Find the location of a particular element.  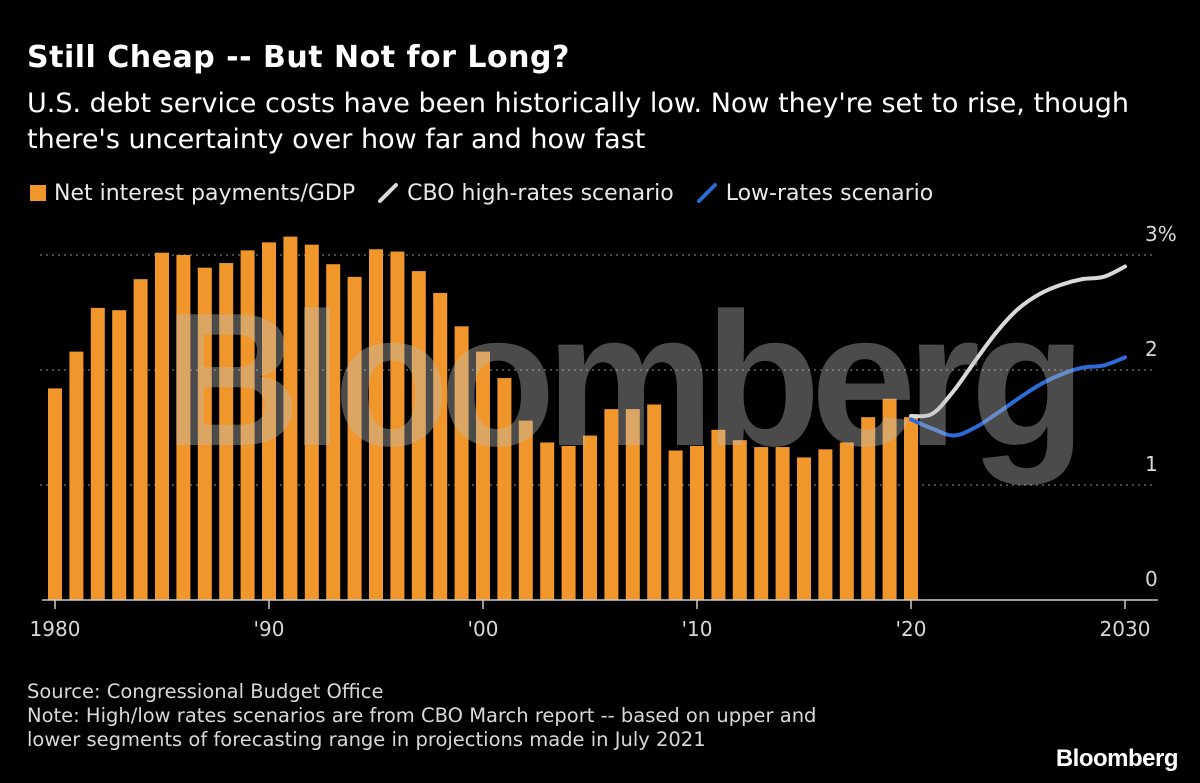

lines-series is located at coordinates (1018, 351).